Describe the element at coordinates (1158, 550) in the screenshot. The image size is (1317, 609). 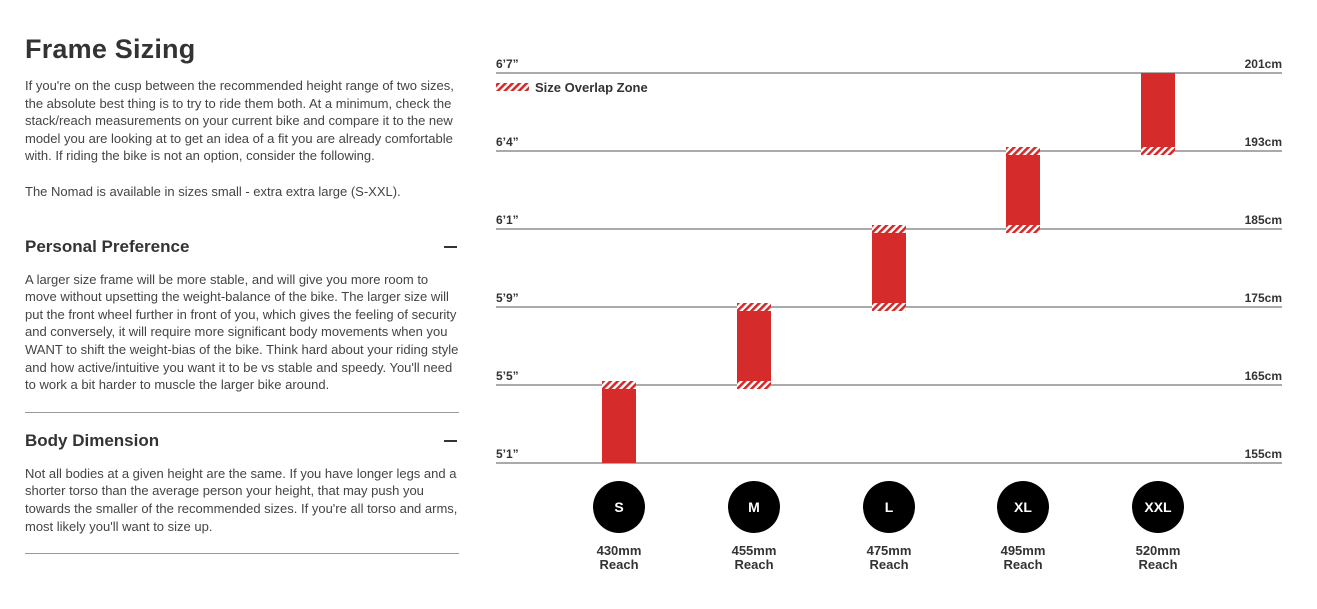
I see `reach-value: 520mm` at that location.